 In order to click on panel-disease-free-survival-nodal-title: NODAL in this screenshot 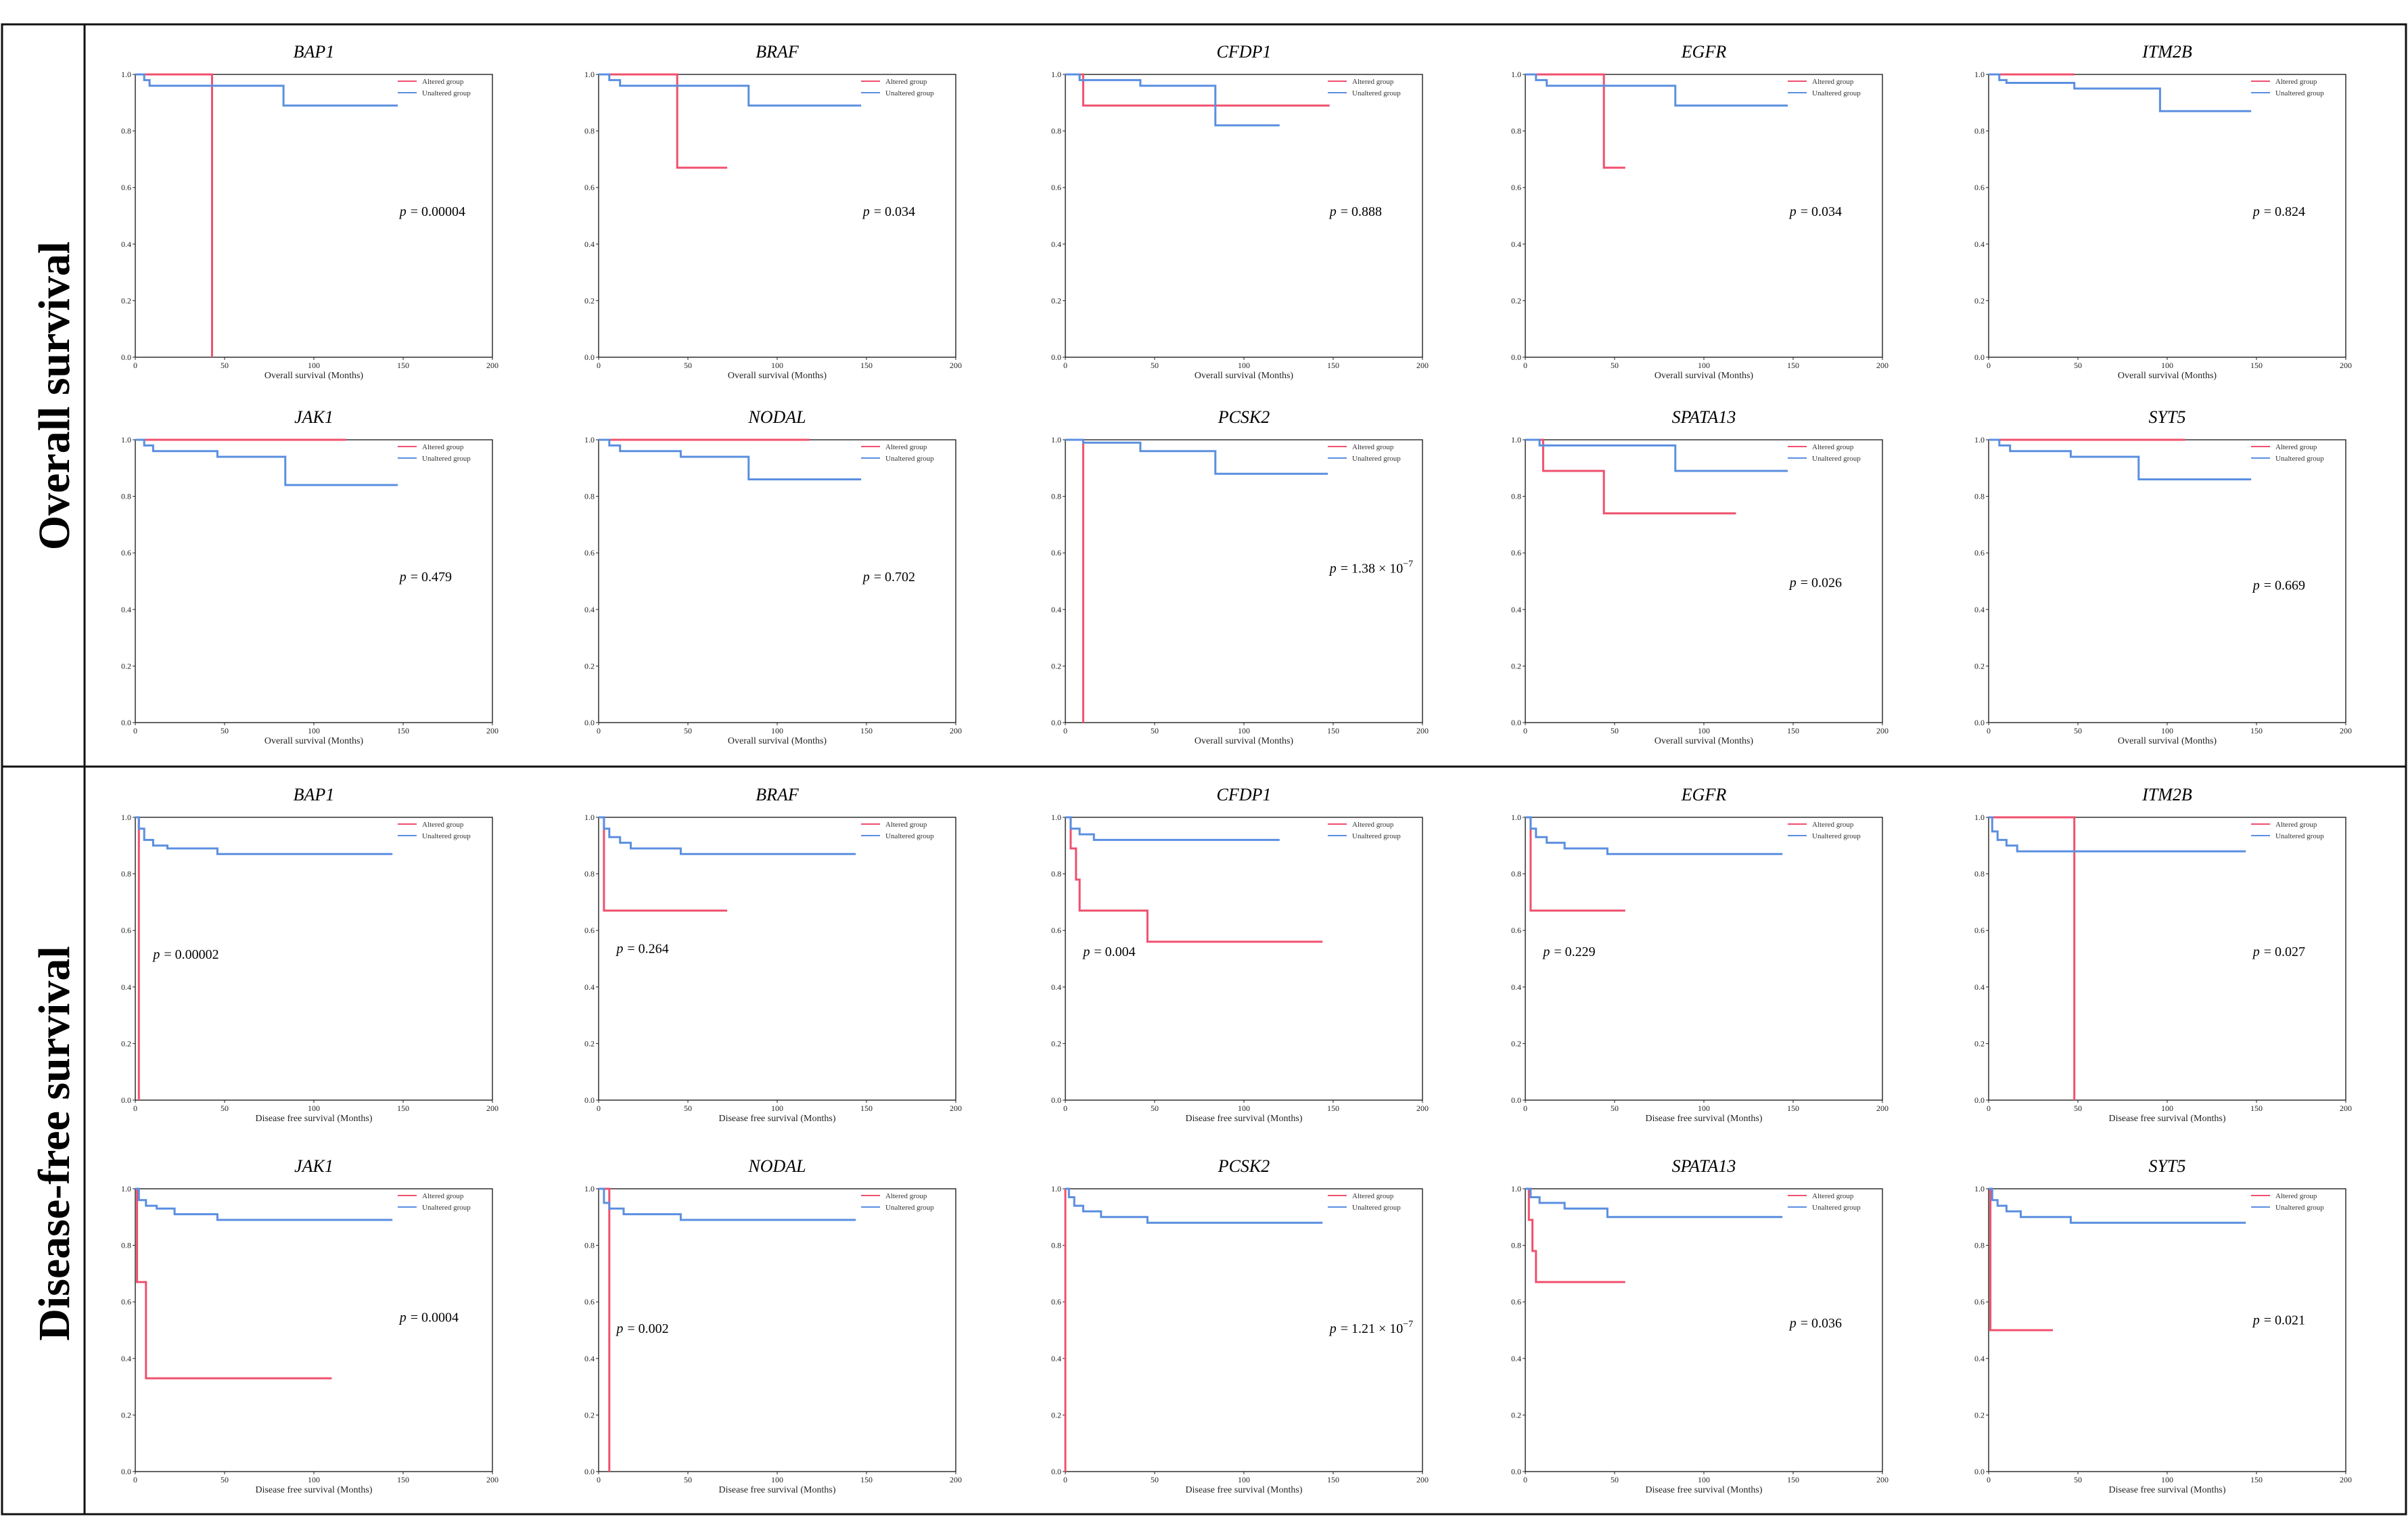, I will do `click(776, 1166)`.